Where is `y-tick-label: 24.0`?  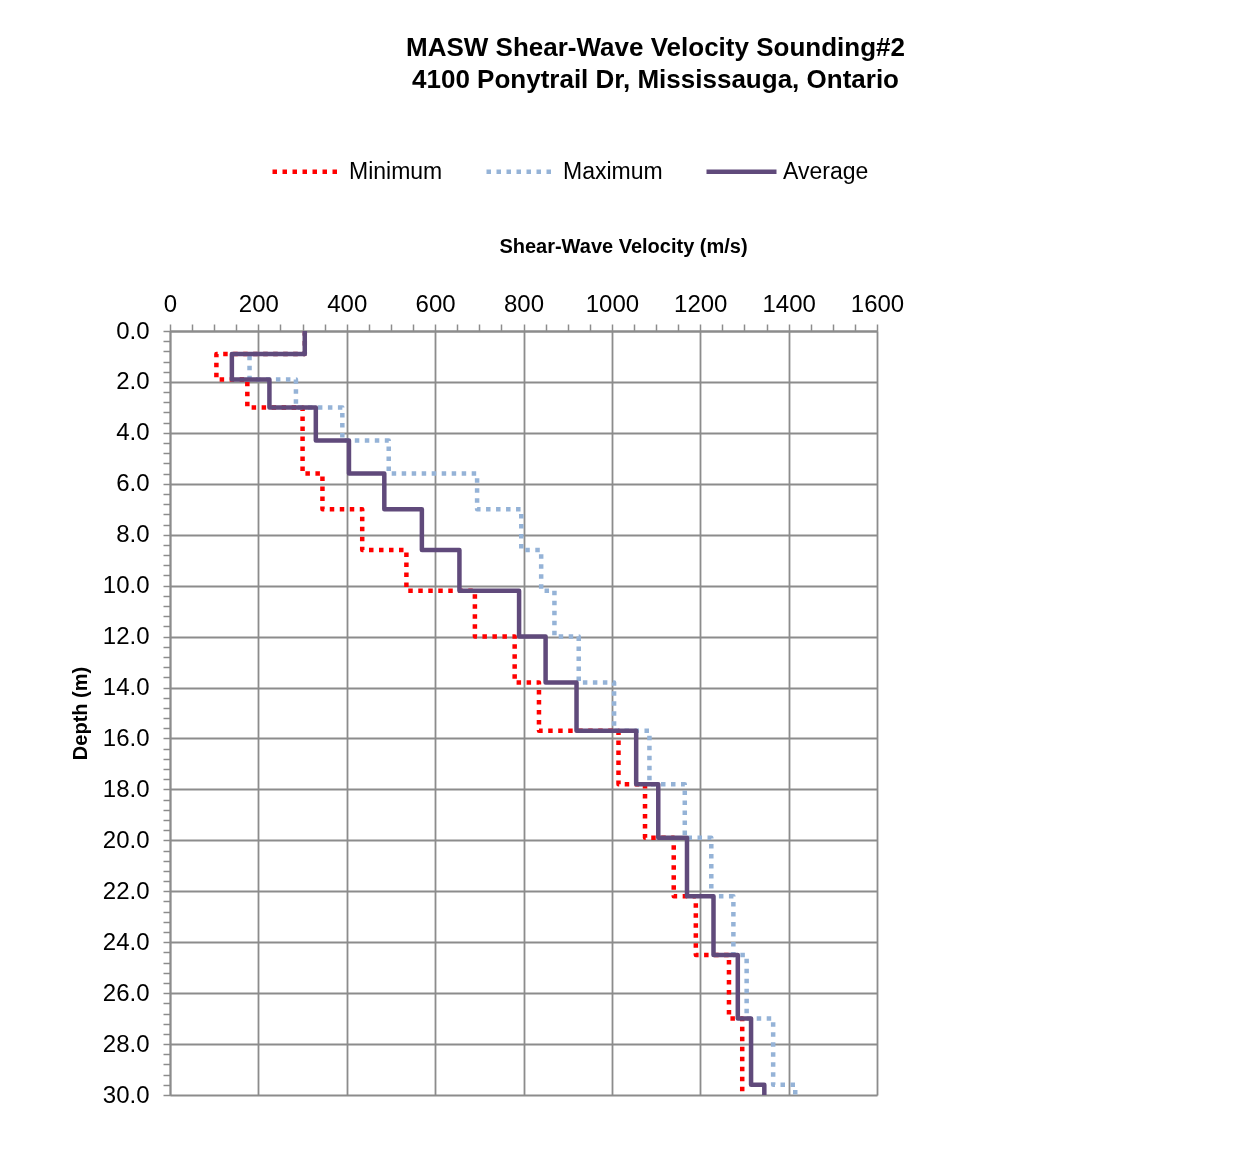
y-tick-label: 24.0 is located at coordinates (126, 941).